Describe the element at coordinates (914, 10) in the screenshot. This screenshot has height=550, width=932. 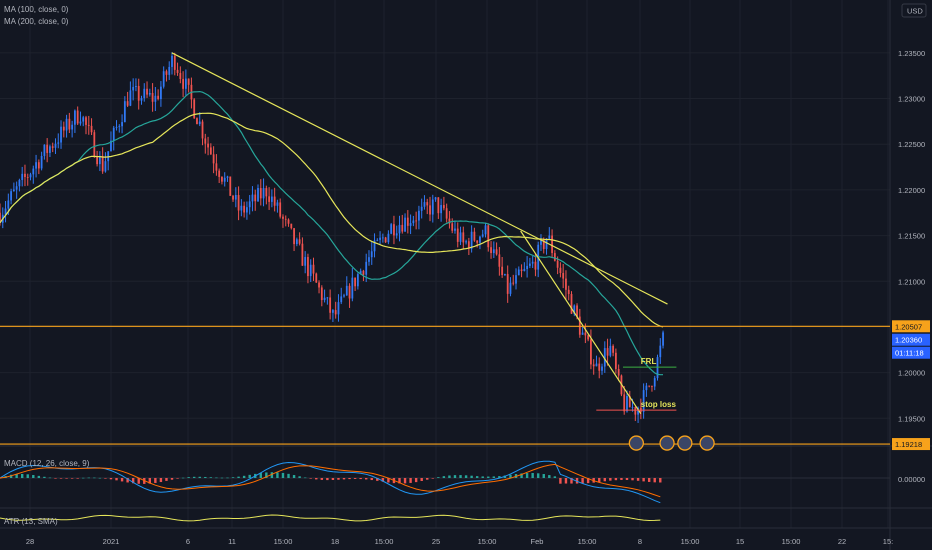
I see `currency-badge` at that location.